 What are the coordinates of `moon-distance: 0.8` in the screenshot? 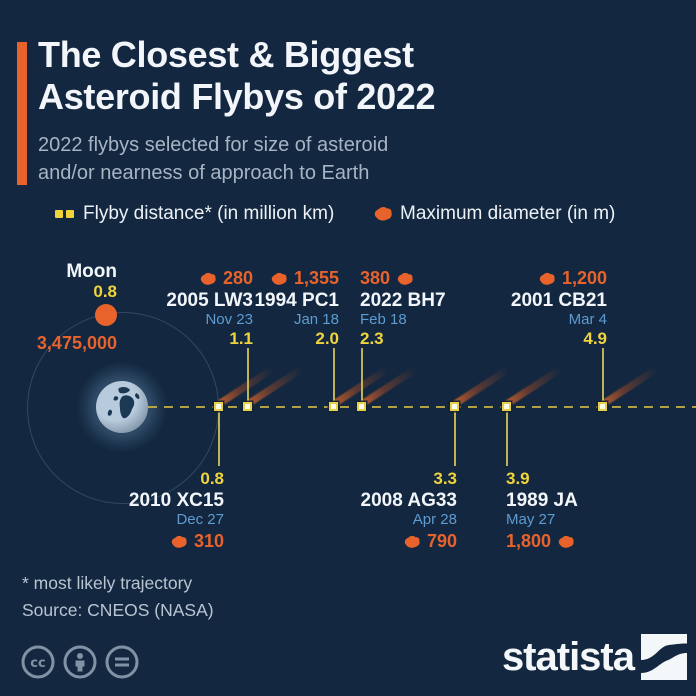 It's located at (105, 291).